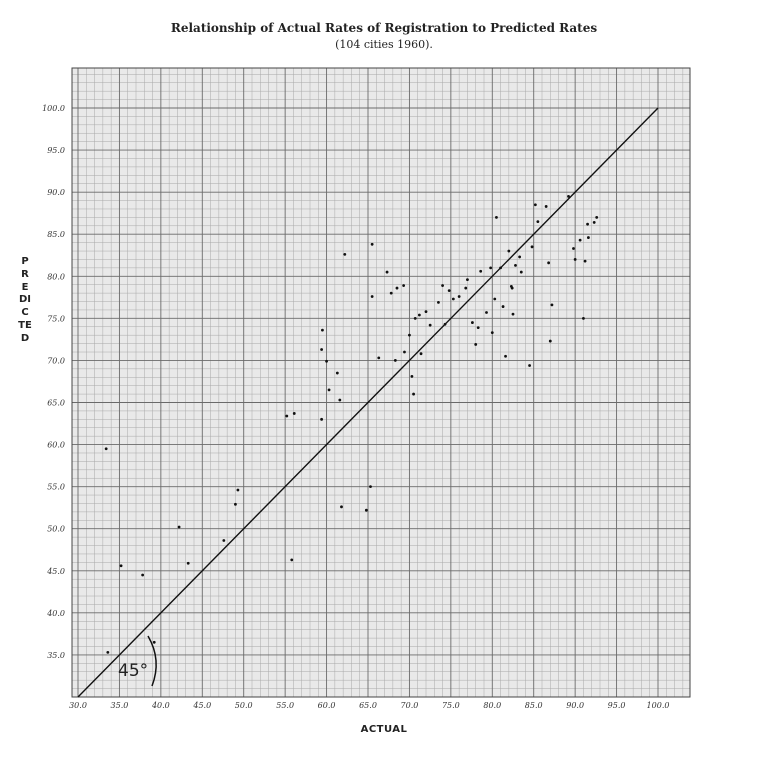 This screenshot has height=770, width=768. I want to click on y-tick-label: 100.0, so click(53, 108).